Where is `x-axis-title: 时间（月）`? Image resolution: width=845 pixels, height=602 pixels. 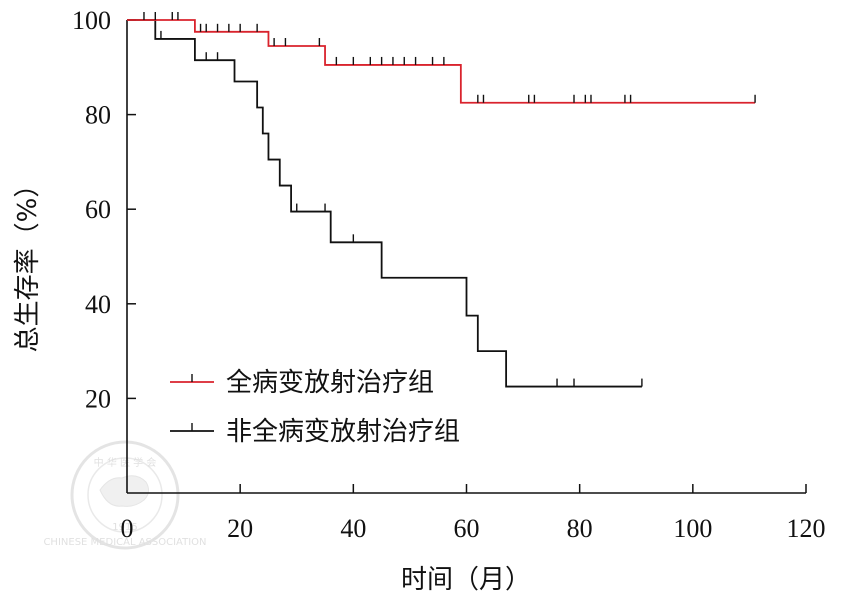
x-axis-title: 时间（月） is located at coordinates (466, 580).